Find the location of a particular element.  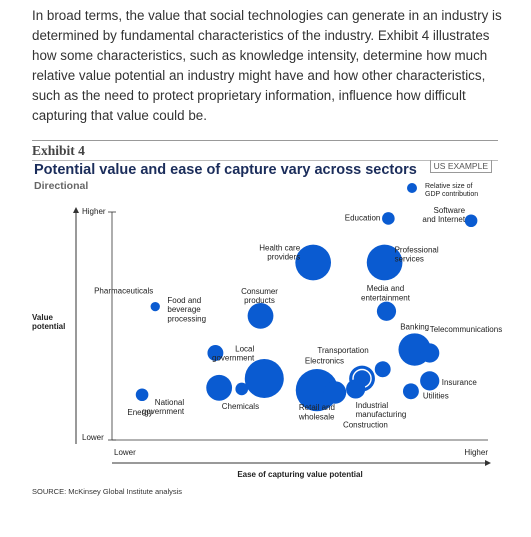

us-example-badge: US EXAMPLE is located at coordinates (460, 166).